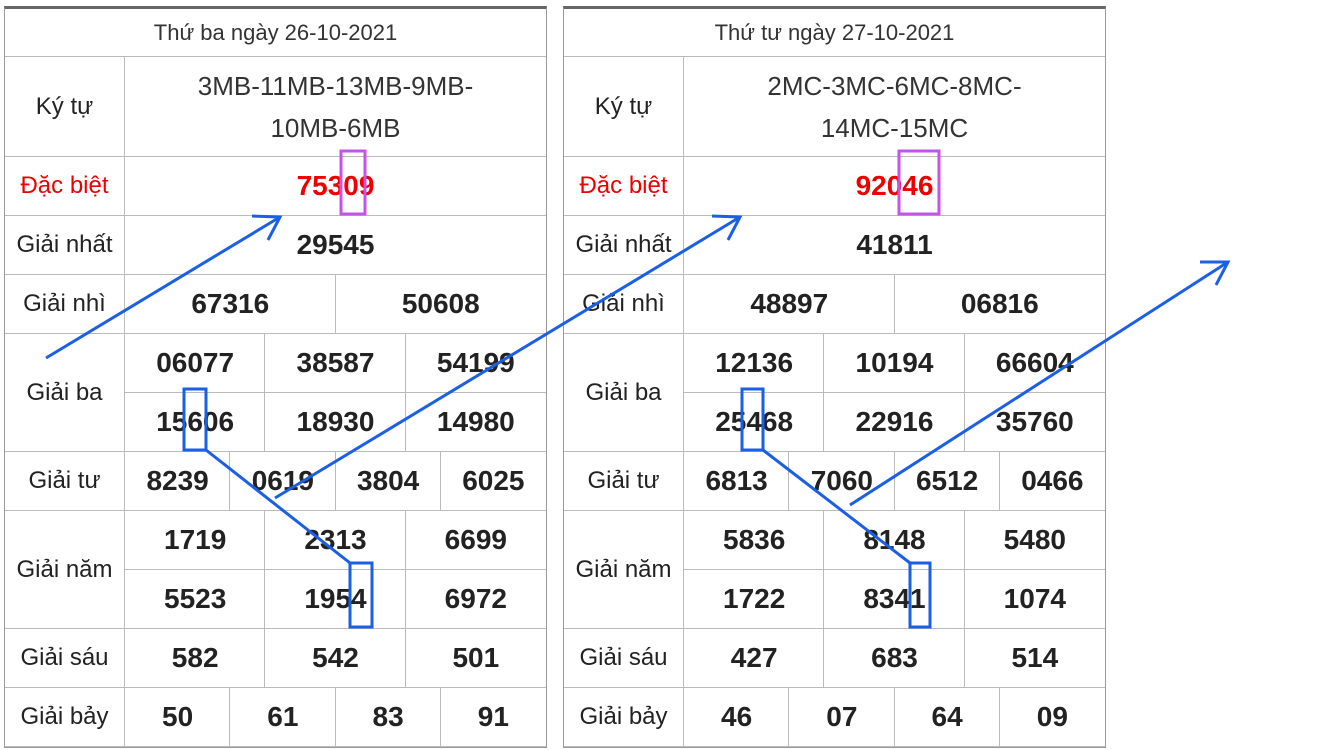 Image resolution: width=1334 pixels, height=750 pixels. What do you see at coordinates (387, 480) in the screenshot?
I see `prize-number: 3804` at bounding box center [387, 480].